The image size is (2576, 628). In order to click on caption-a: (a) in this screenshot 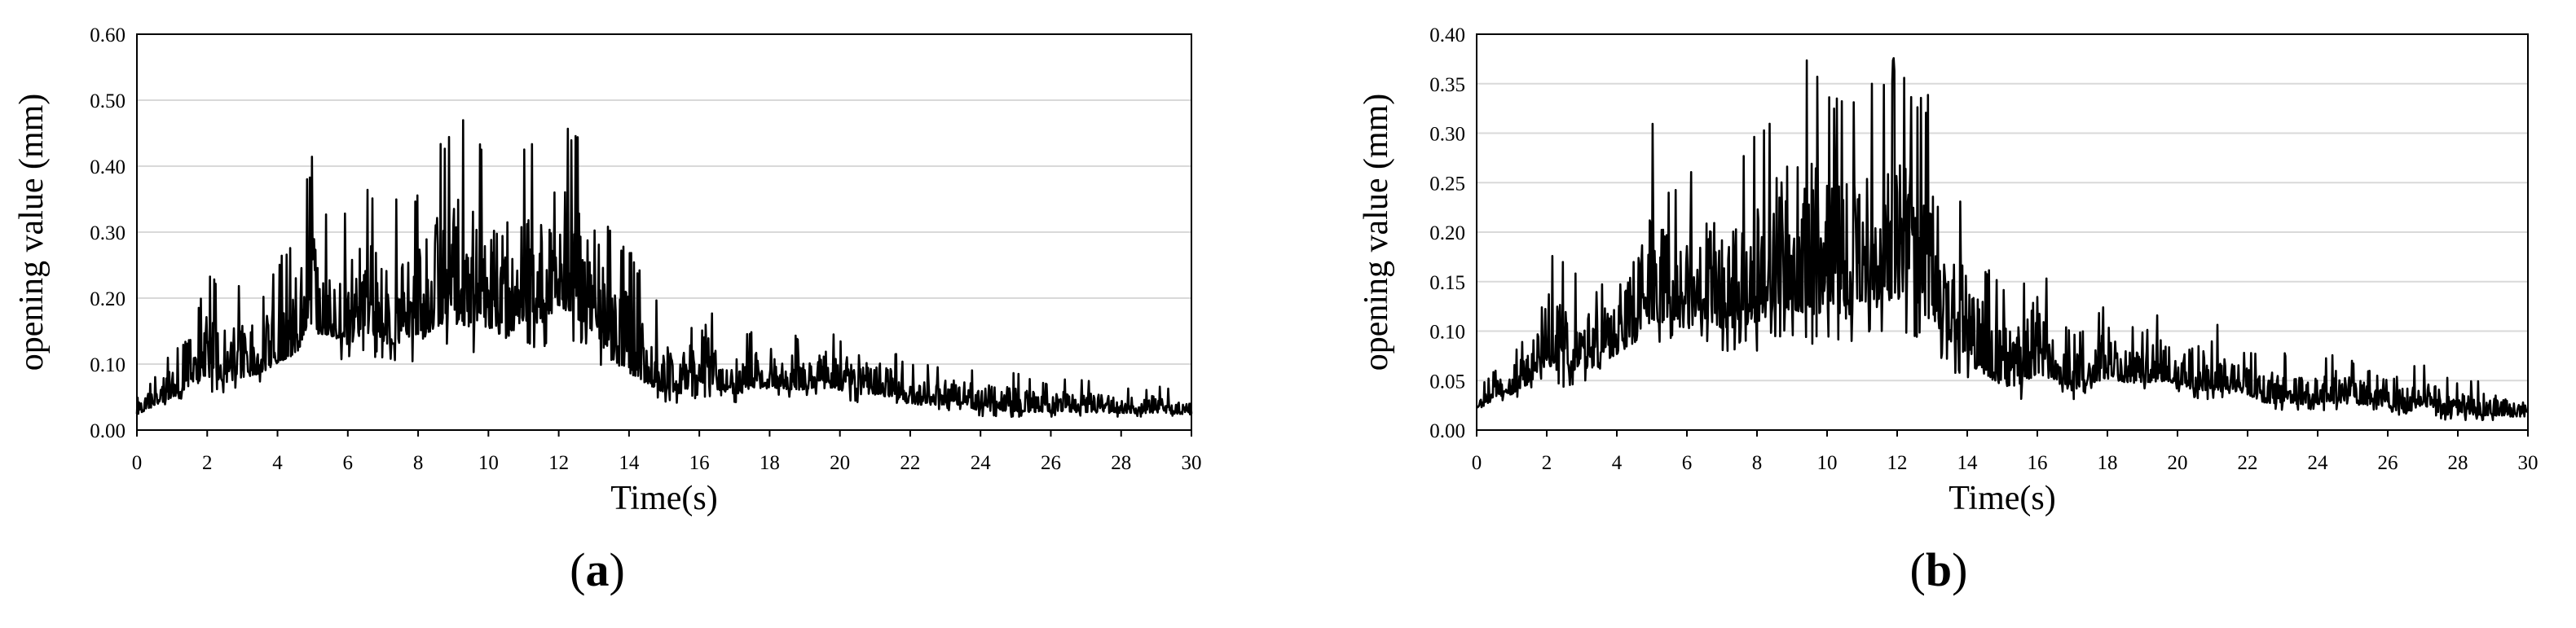, I will do `click(598, 569)`.